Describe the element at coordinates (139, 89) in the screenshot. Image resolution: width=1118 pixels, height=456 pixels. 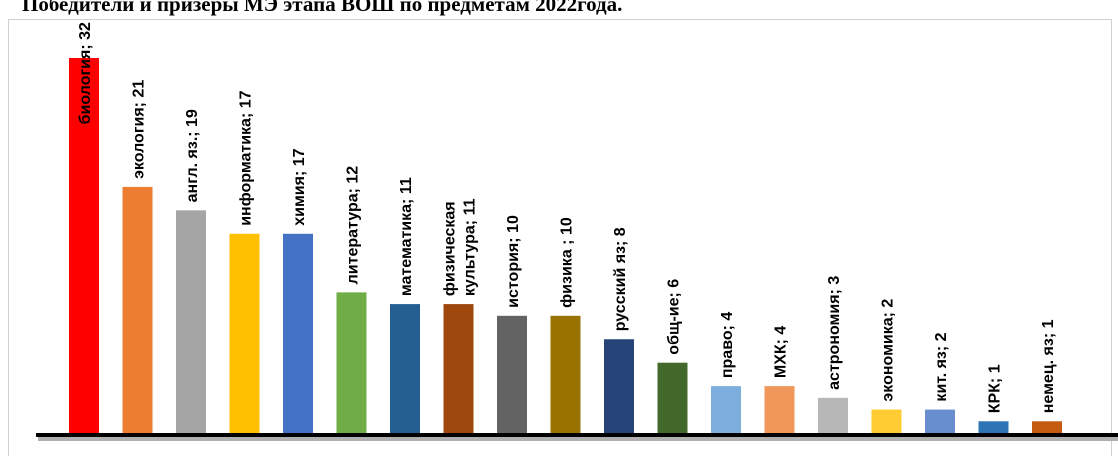
I see `label-value: 21` at that location.